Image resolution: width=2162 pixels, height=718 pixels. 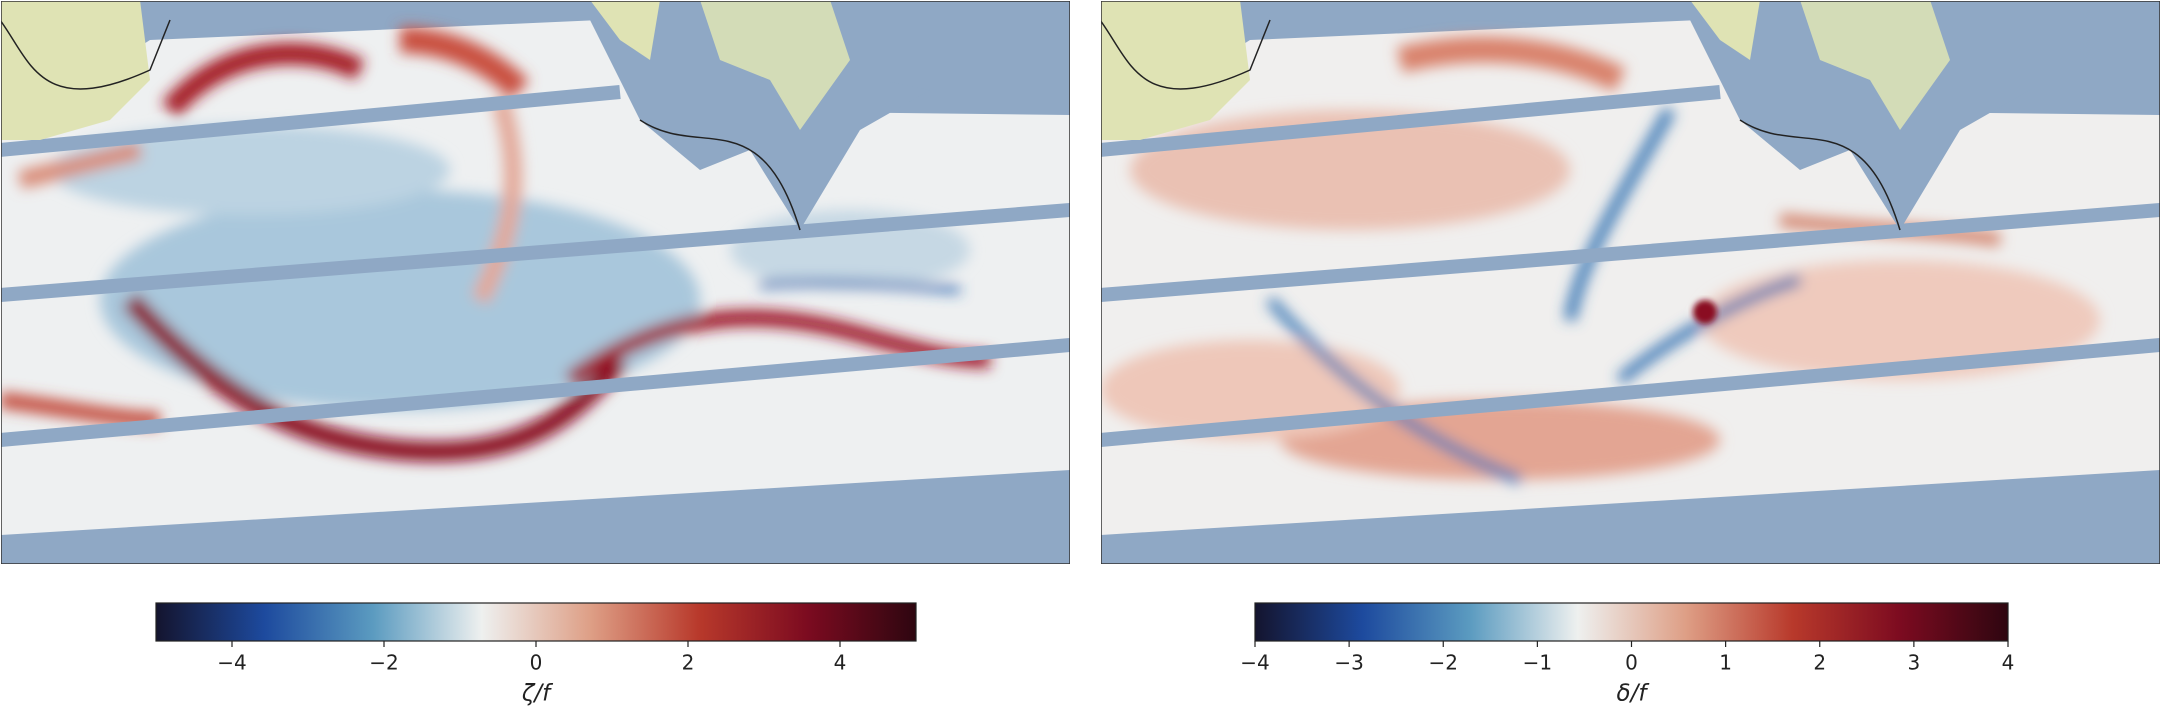 I want to click on tick-label: −1, so click(x=1537, y=663).